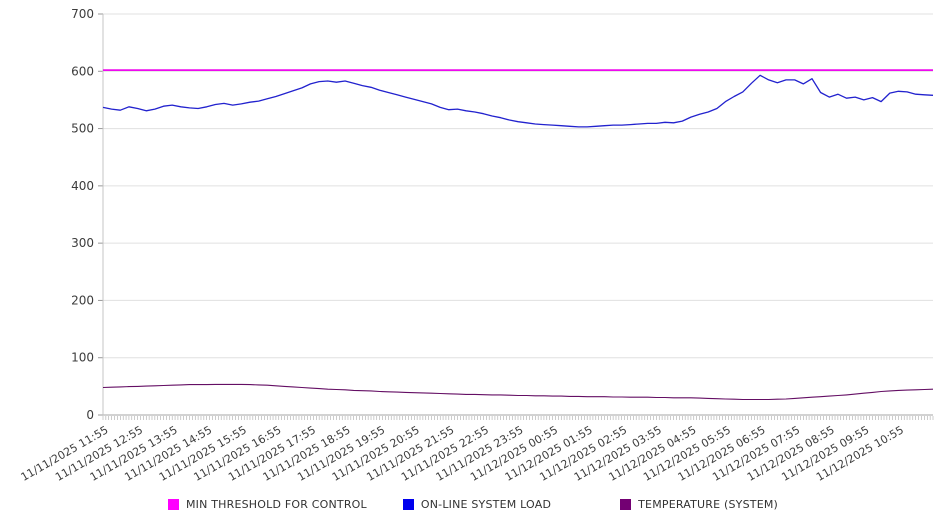  What do you see at coordinates (90, 415) in the screenshot?
I see `y-tick-label: 0` at bounding box center [90, 415].